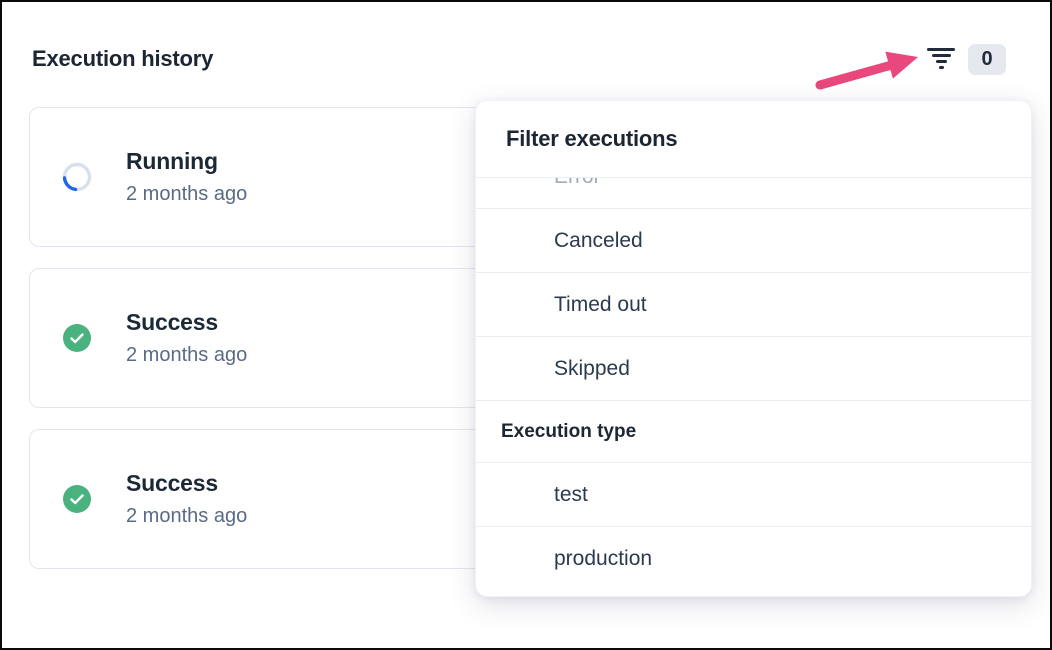  I want to click on execution-status: Running, so click(172, 161).